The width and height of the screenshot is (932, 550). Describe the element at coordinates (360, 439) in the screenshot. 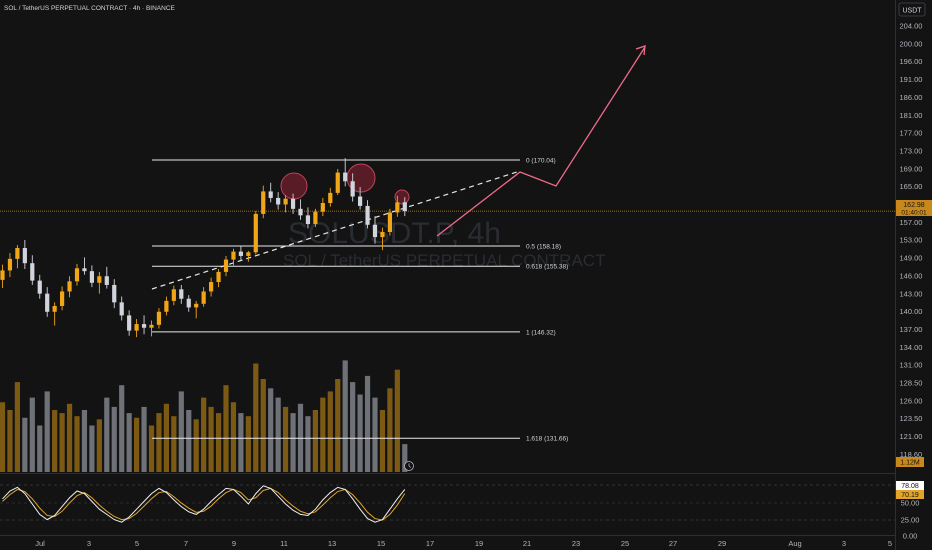

I see `fib-level: 1.618 (131.66)` at that location.